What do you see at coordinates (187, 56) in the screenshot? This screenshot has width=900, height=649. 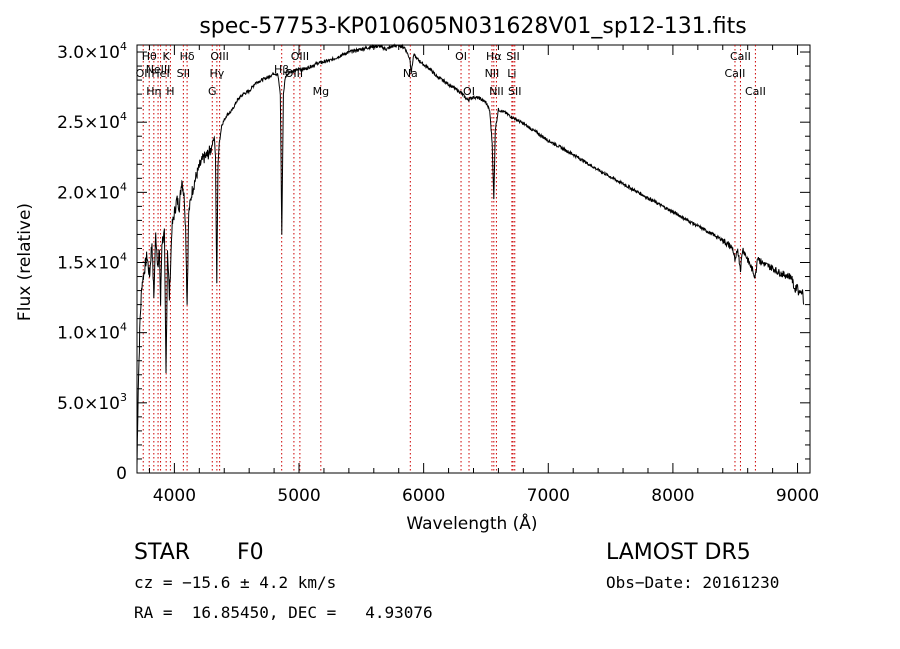 I see `reference-label: Hδ` at bounding box center [187, 56].